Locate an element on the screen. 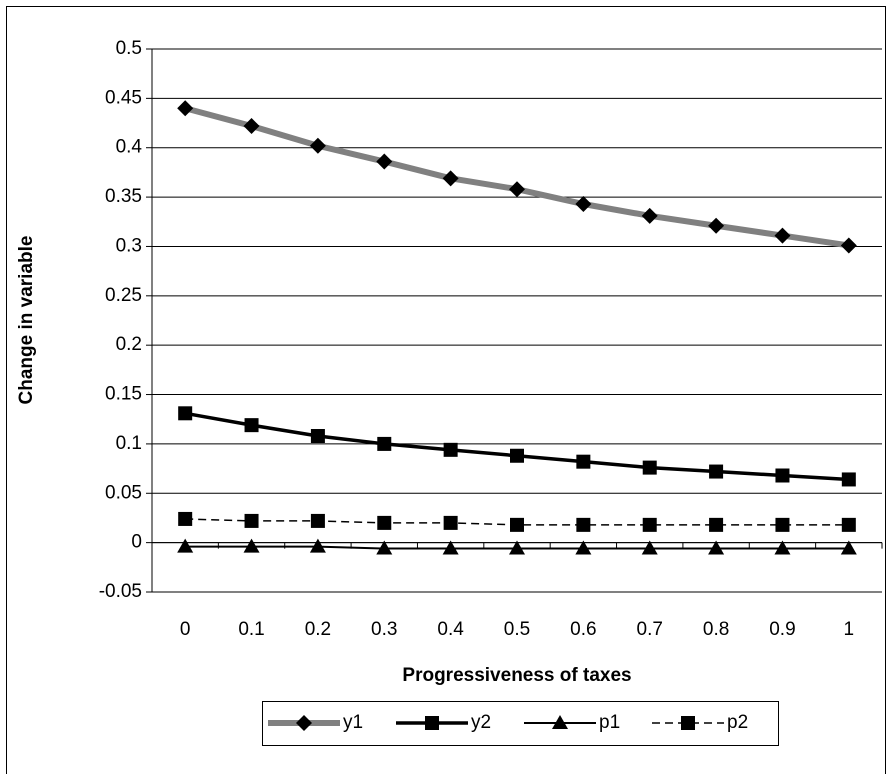 Image resolution: width=888 pixels, height=774 pixels. y-tick-label: 0.4 is located at coordinates (129, 147).